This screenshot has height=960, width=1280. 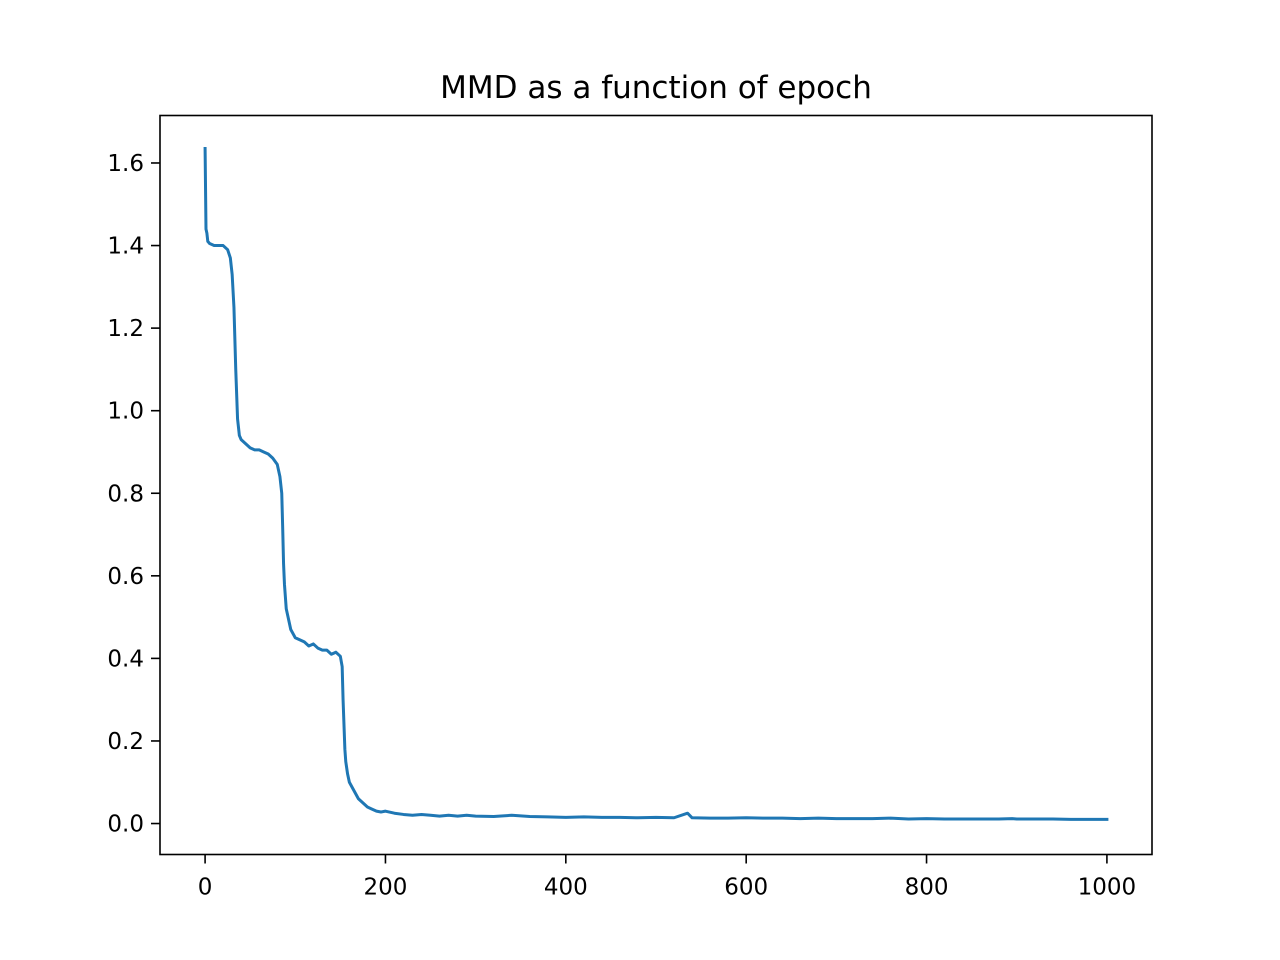 I want to click on y-tick-label: 1.4, so click(x=125, y=247).